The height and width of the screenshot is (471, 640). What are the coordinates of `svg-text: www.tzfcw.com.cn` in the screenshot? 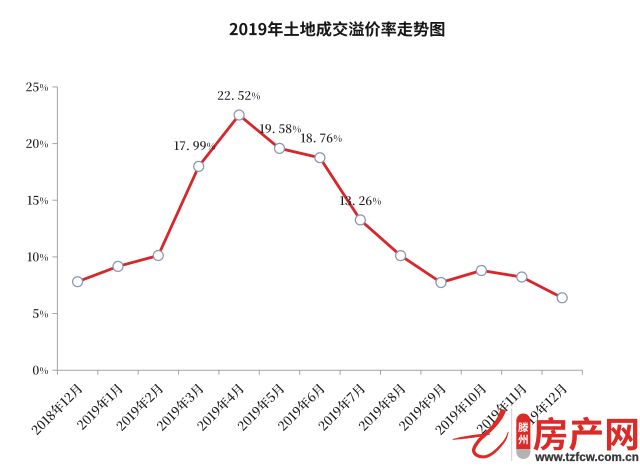 It's located at (586, 457).